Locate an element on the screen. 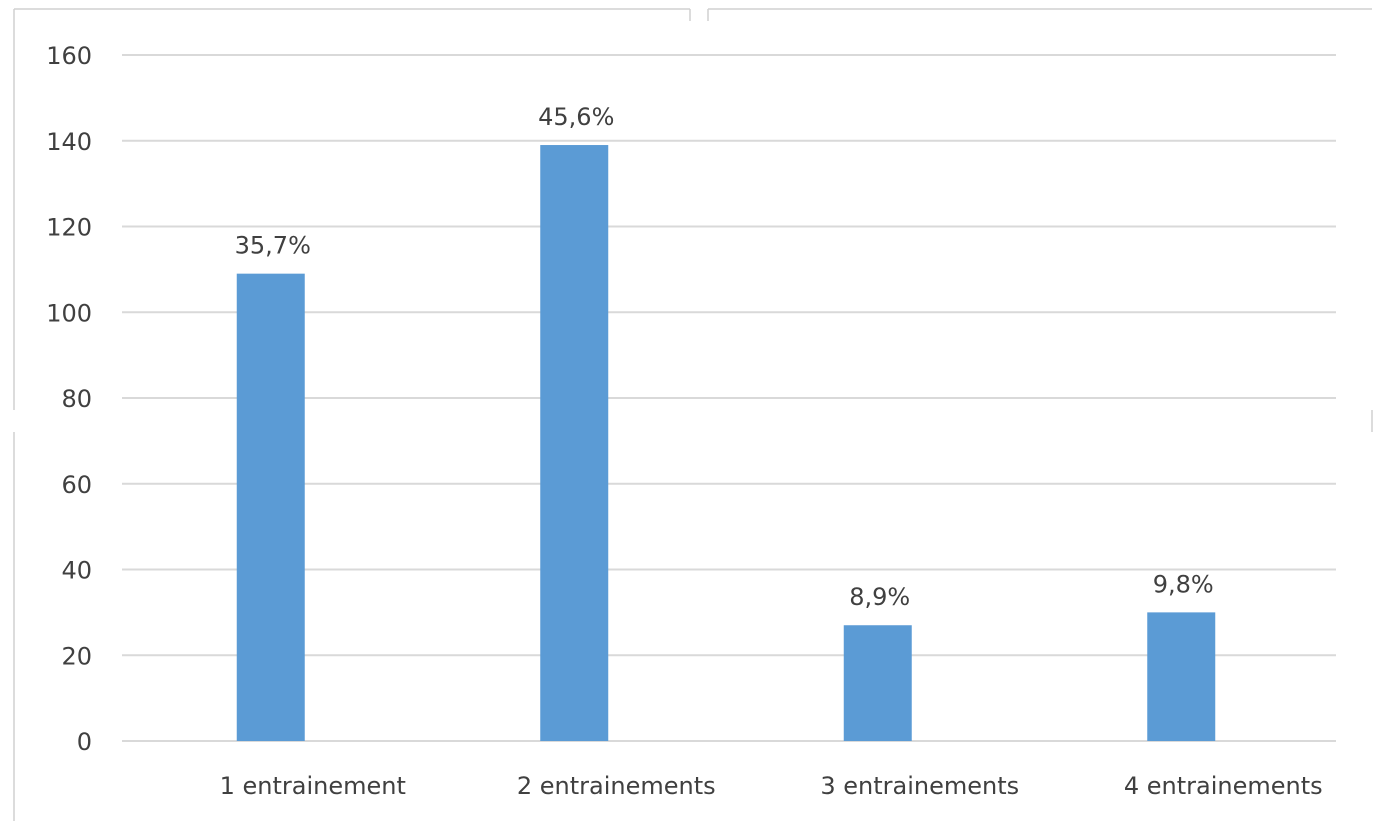 Image resolution: width=1375 pixels, height=825 pixels. y-tick-label: 20 is located at coordinates (76, 656).